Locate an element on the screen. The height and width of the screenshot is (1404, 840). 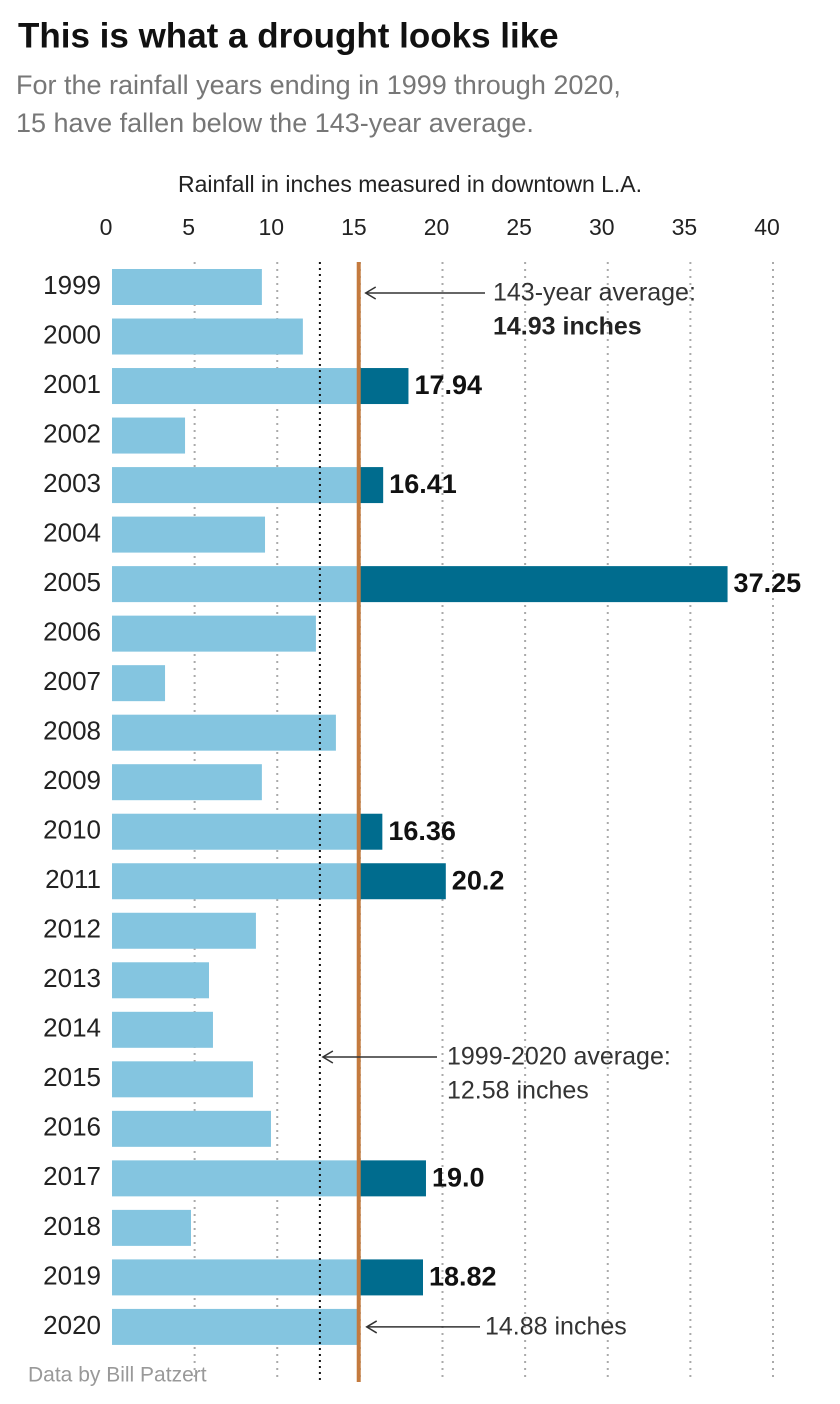
y-tick-label: 2010 is located at coordinates (72, 830).